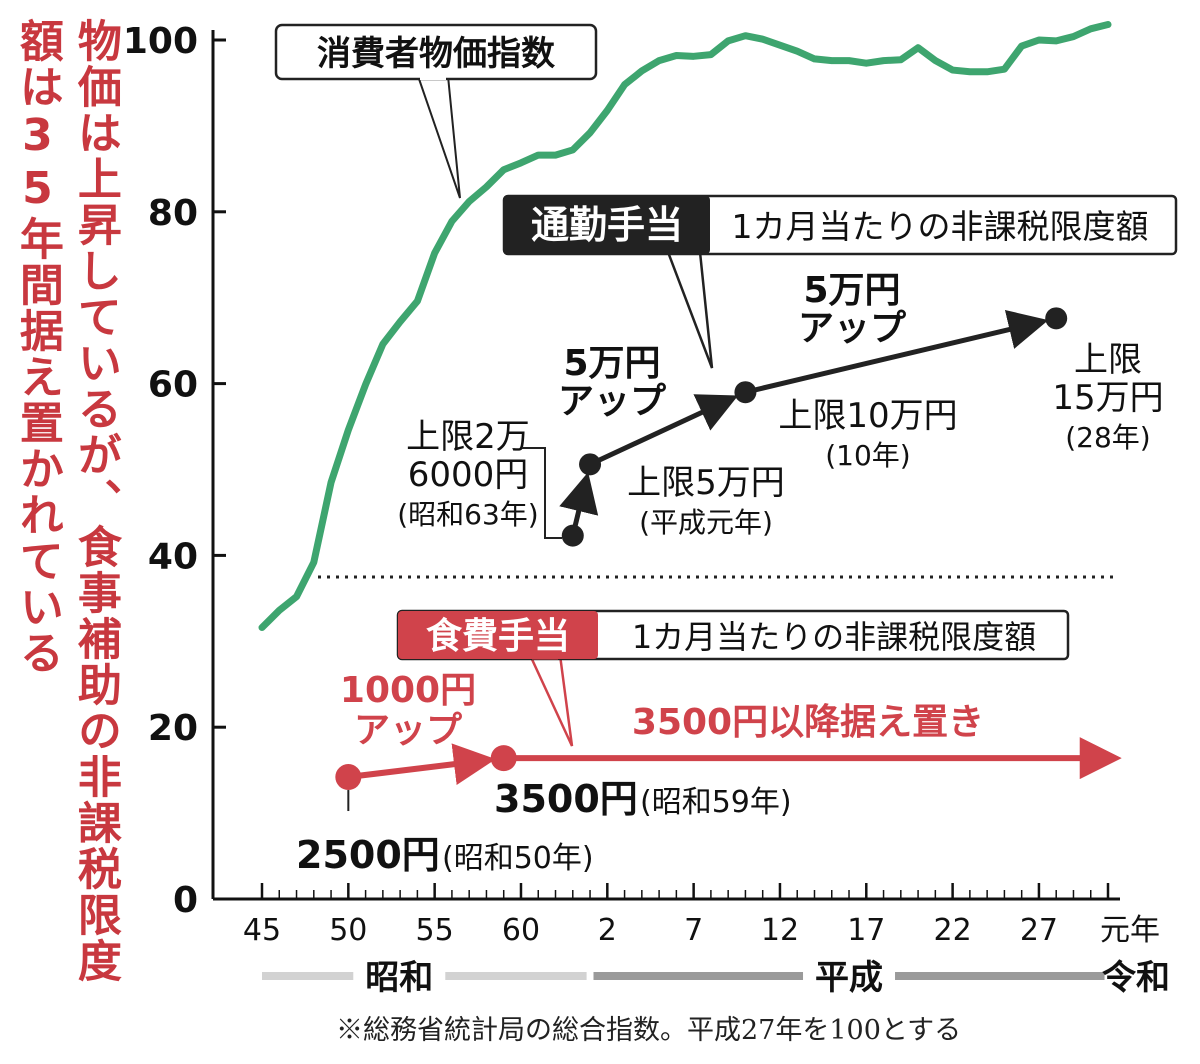  I want to click on commute-point-label: (昭和63年), so click(467, 514).